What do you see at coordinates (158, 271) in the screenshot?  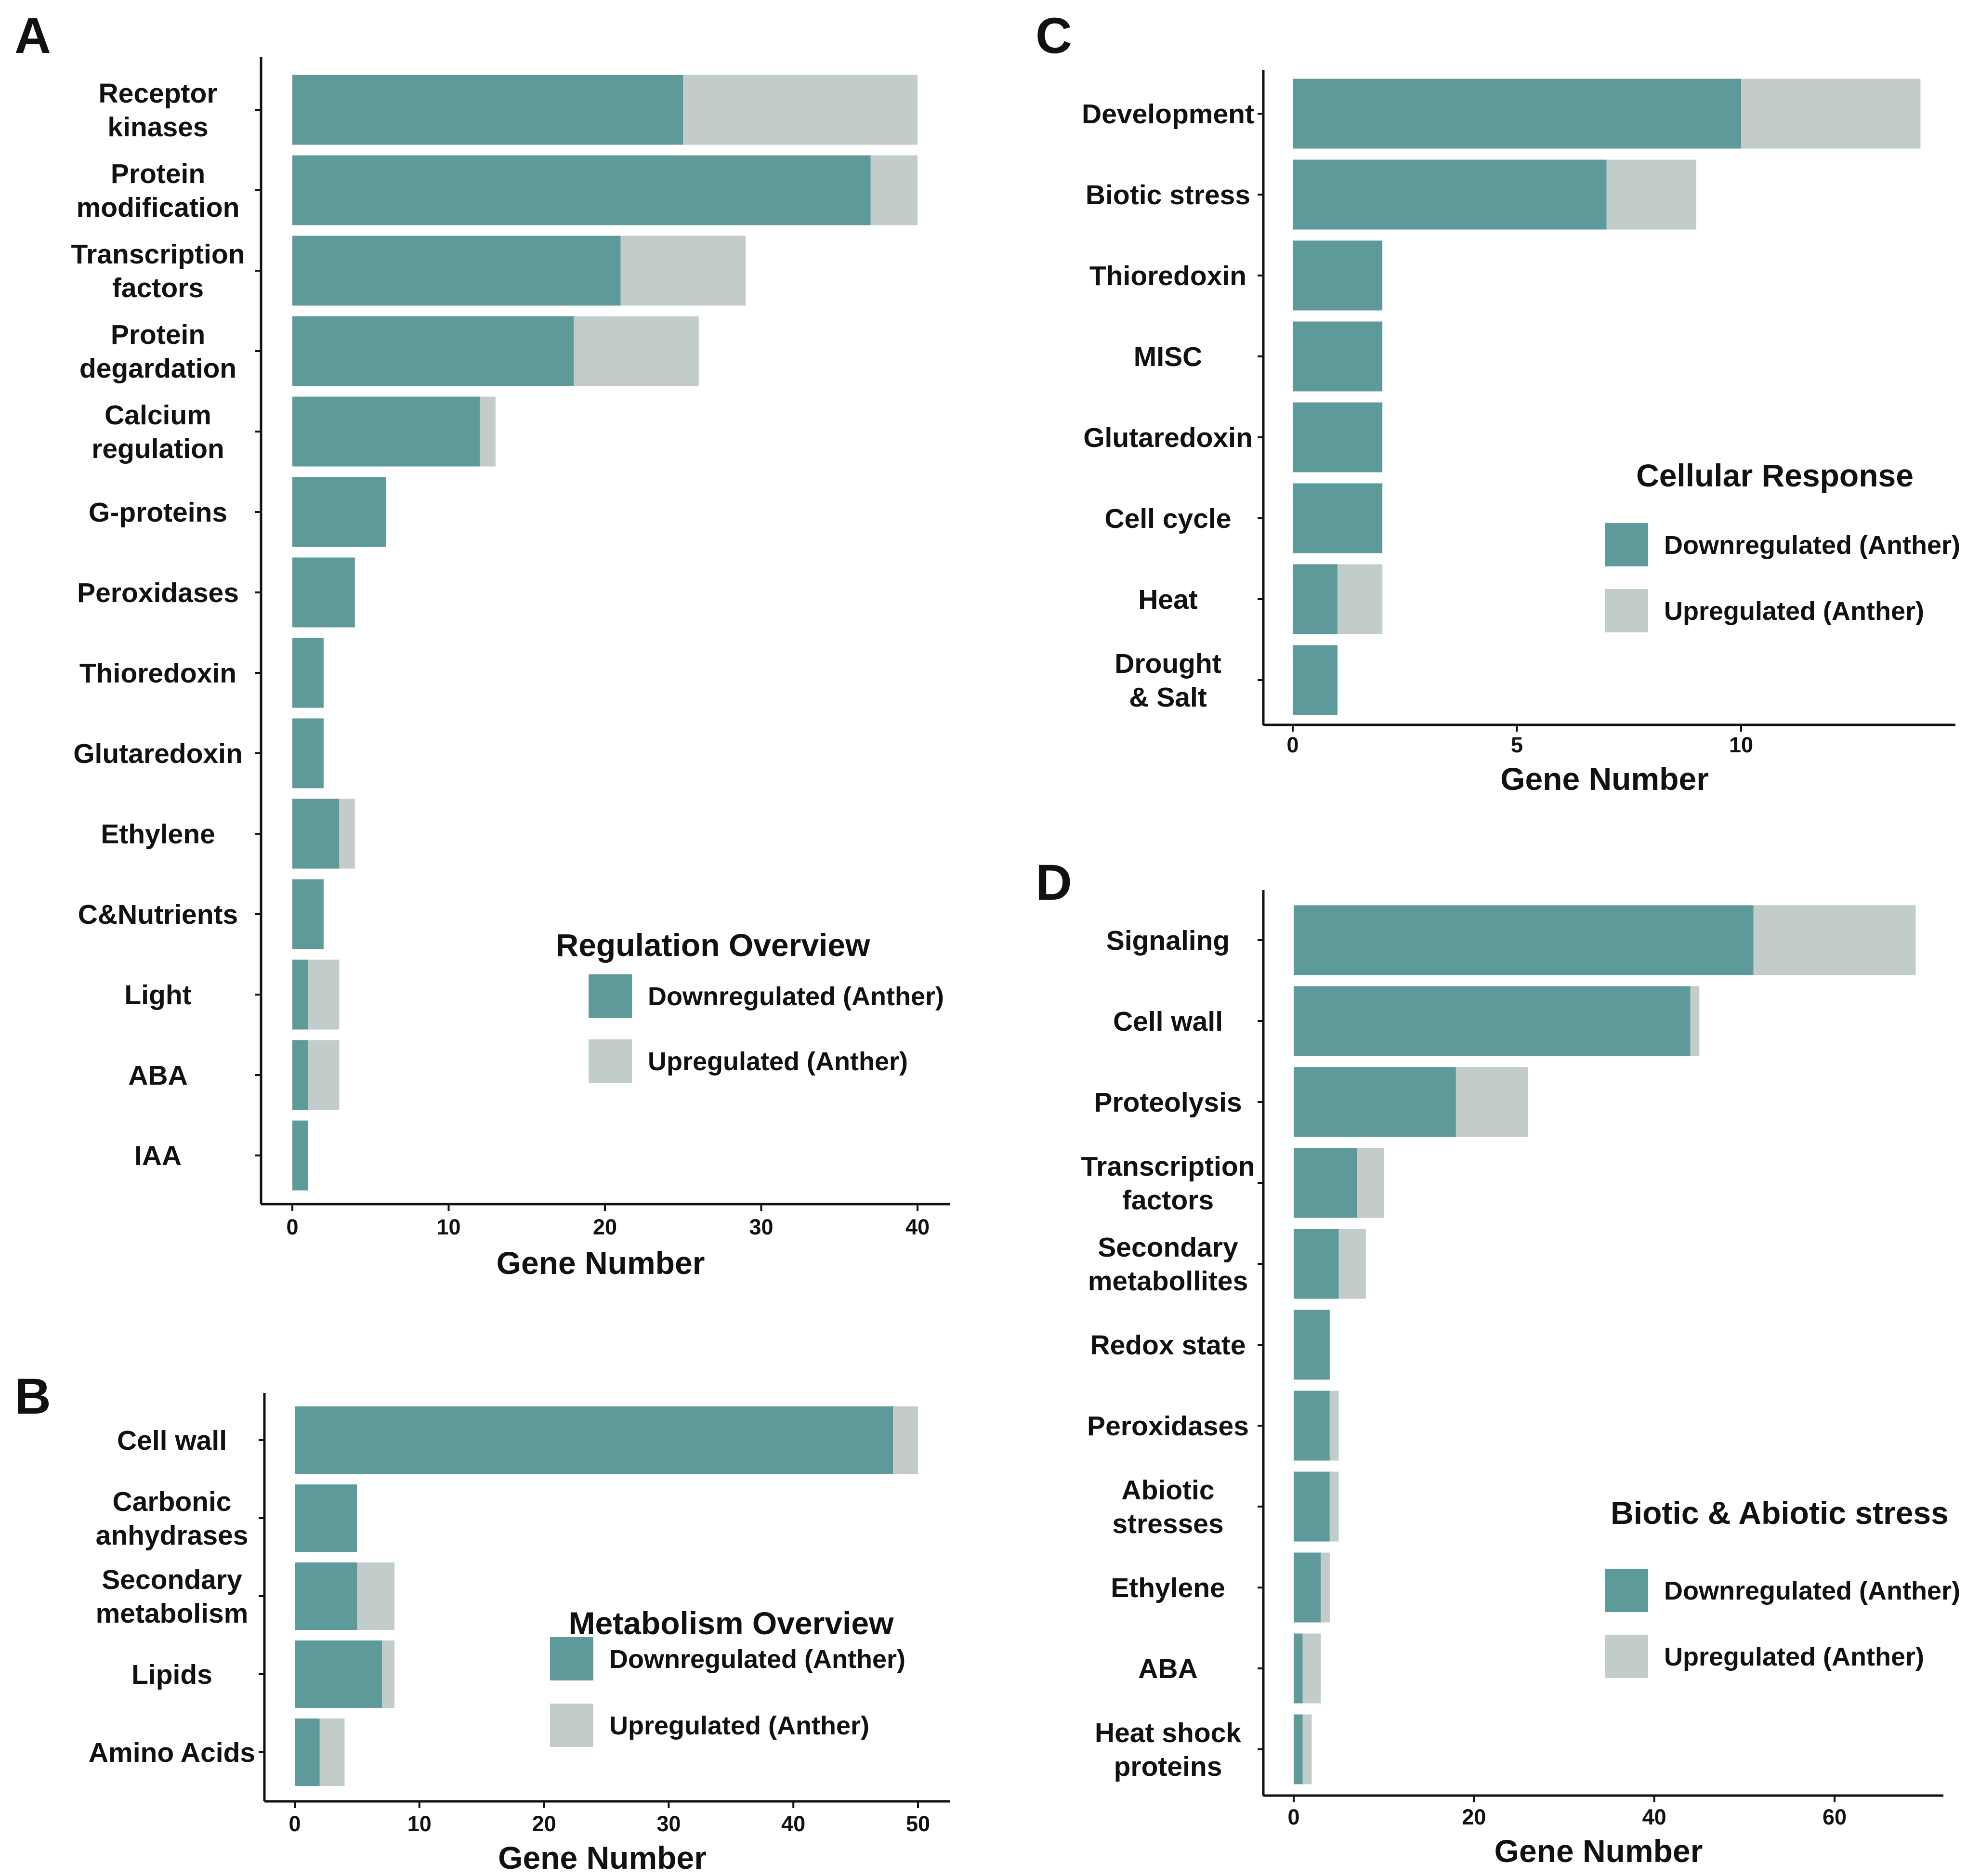 I see `category-label: Transcription factors` at bounding box center [158, 271].